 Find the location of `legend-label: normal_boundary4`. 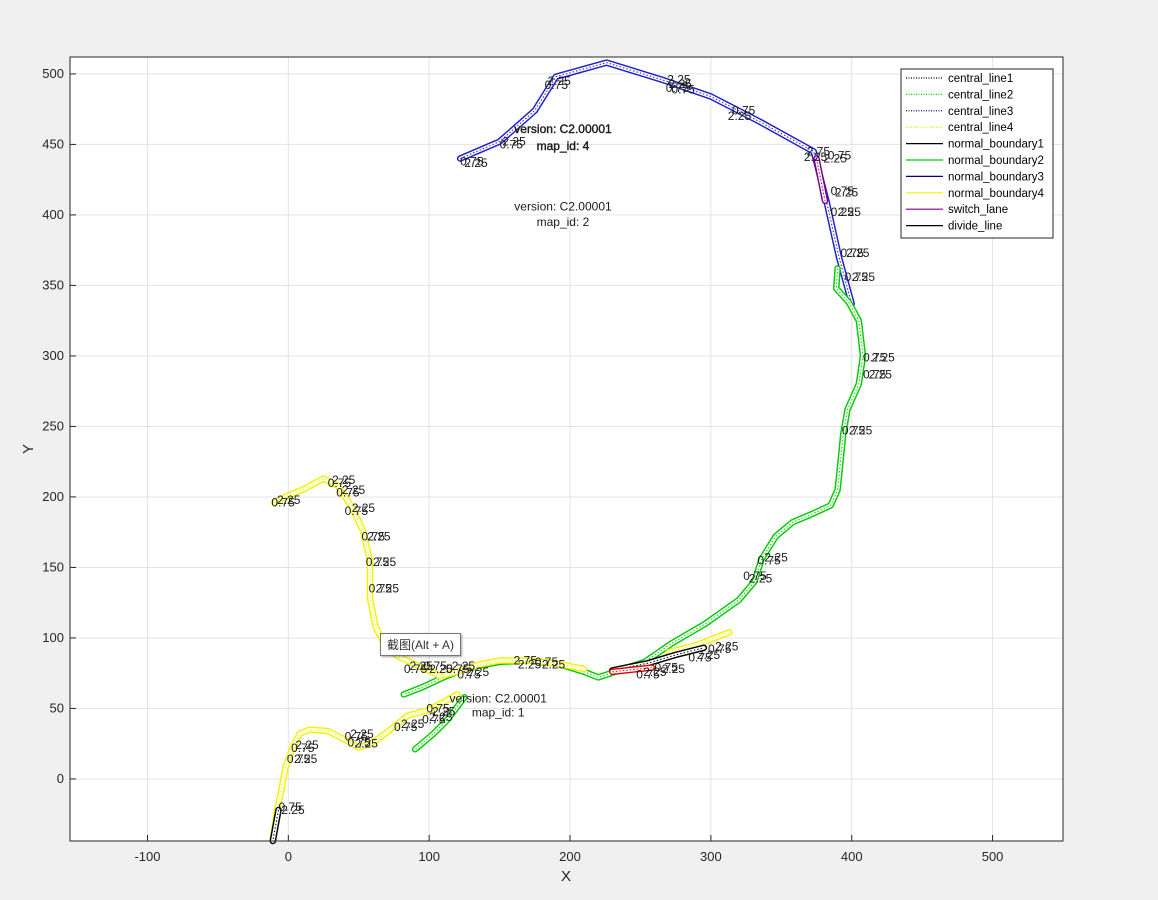

legend-label: normal_boundary4 is located at coordinates (996, 194).